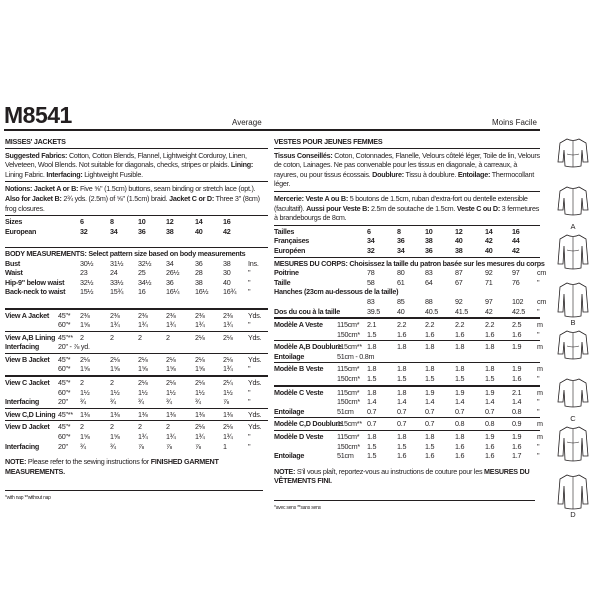 The image size is (600, 600). What do you see at coordinates (22, 347) in the screenshot?
I see `row-label: Interfacing` at bounding box center [22, 347].